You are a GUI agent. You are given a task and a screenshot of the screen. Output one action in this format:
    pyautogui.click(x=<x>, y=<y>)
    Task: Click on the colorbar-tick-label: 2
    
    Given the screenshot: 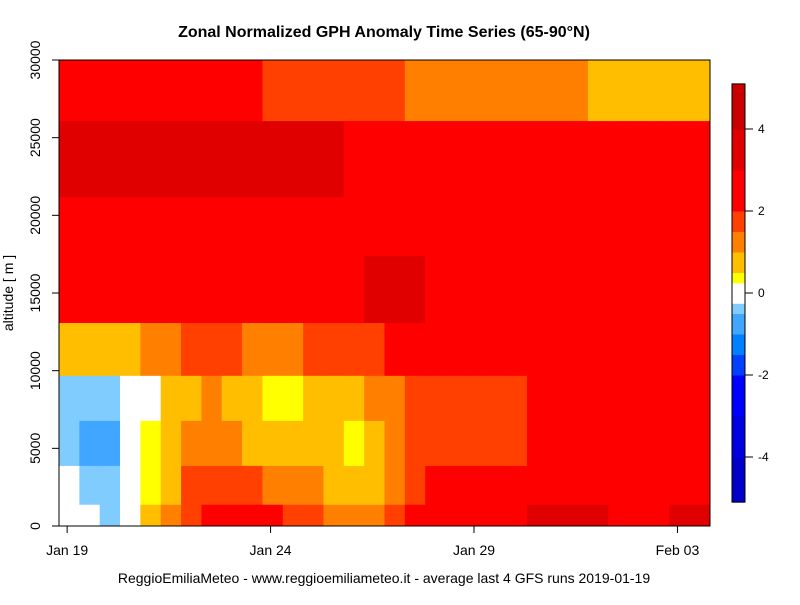 What is the action you would take?
    pyautogui.click(x=761, y=211)
    